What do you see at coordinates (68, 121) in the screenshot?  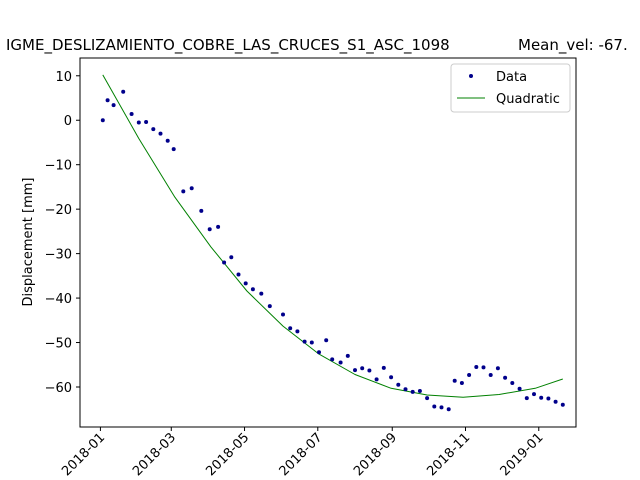 I see `y-tick-label: 0` at bounding box center [68, 121].